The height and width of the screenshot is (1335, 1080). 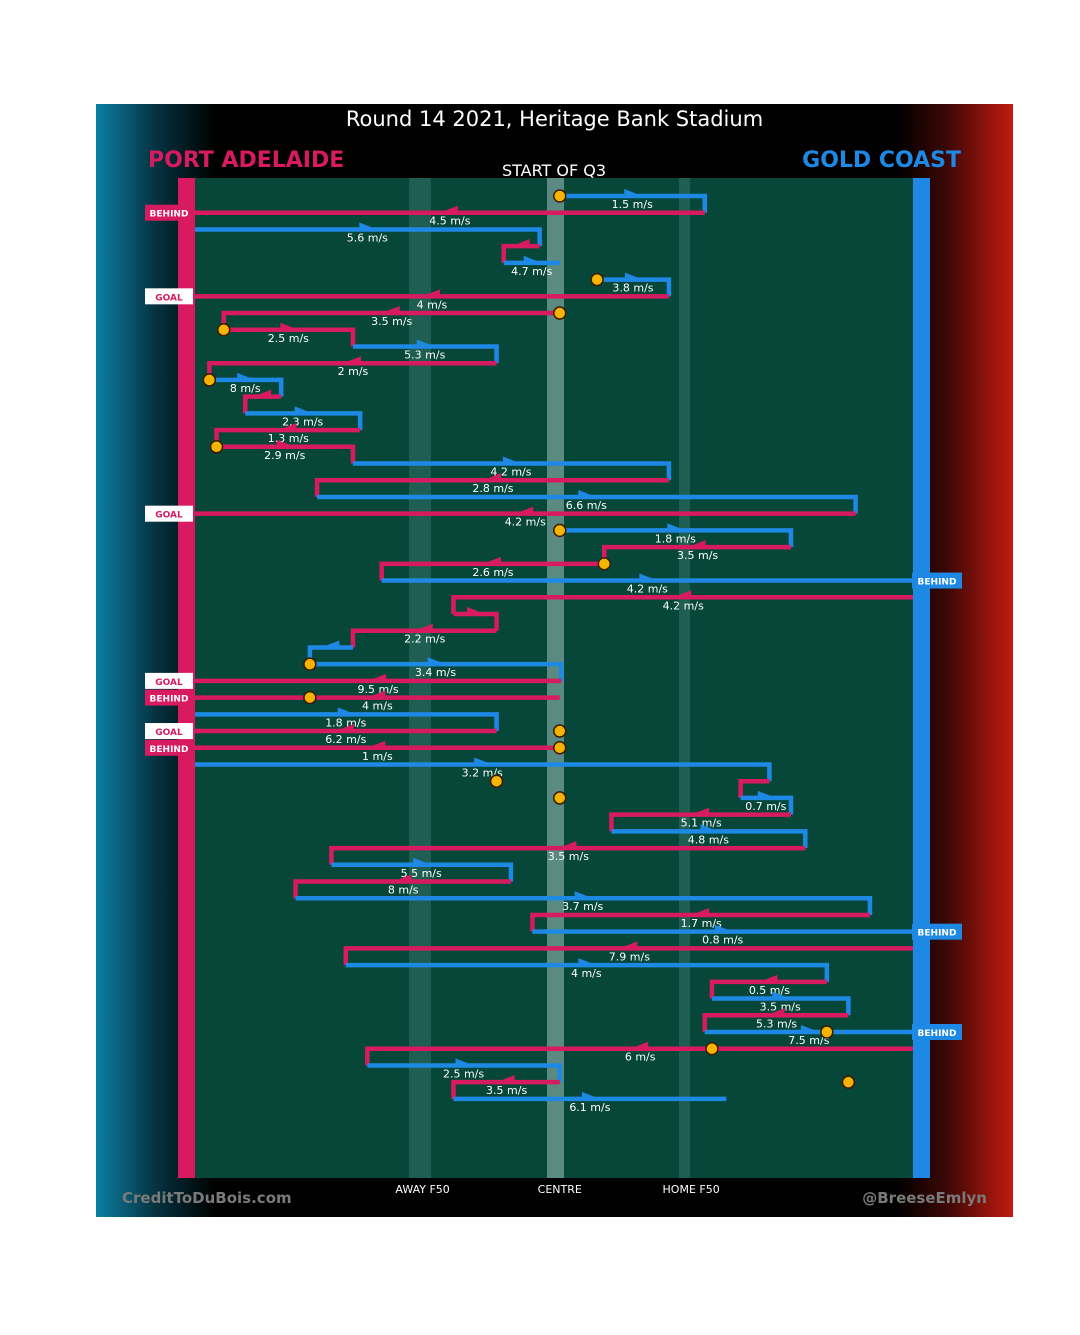 I want to click on speed-label: 6 m/s, so click(x=640, y=1057).